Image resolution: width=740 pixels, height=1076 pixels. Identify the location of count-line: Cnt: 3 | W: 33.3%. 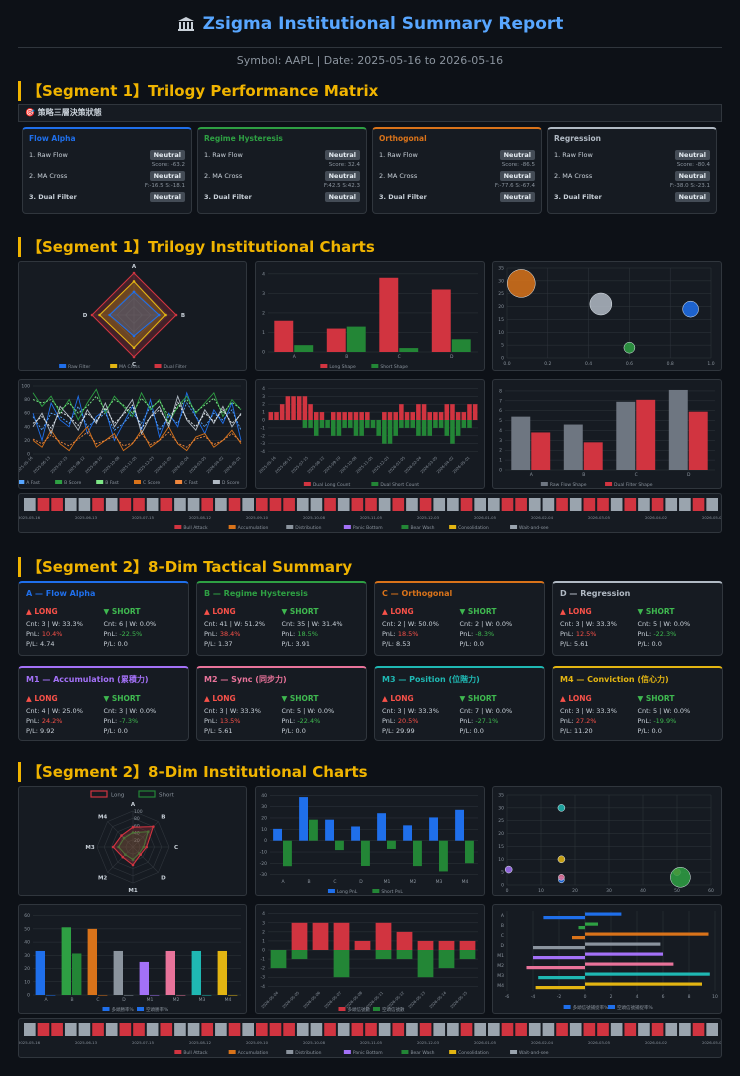
(232, 711).